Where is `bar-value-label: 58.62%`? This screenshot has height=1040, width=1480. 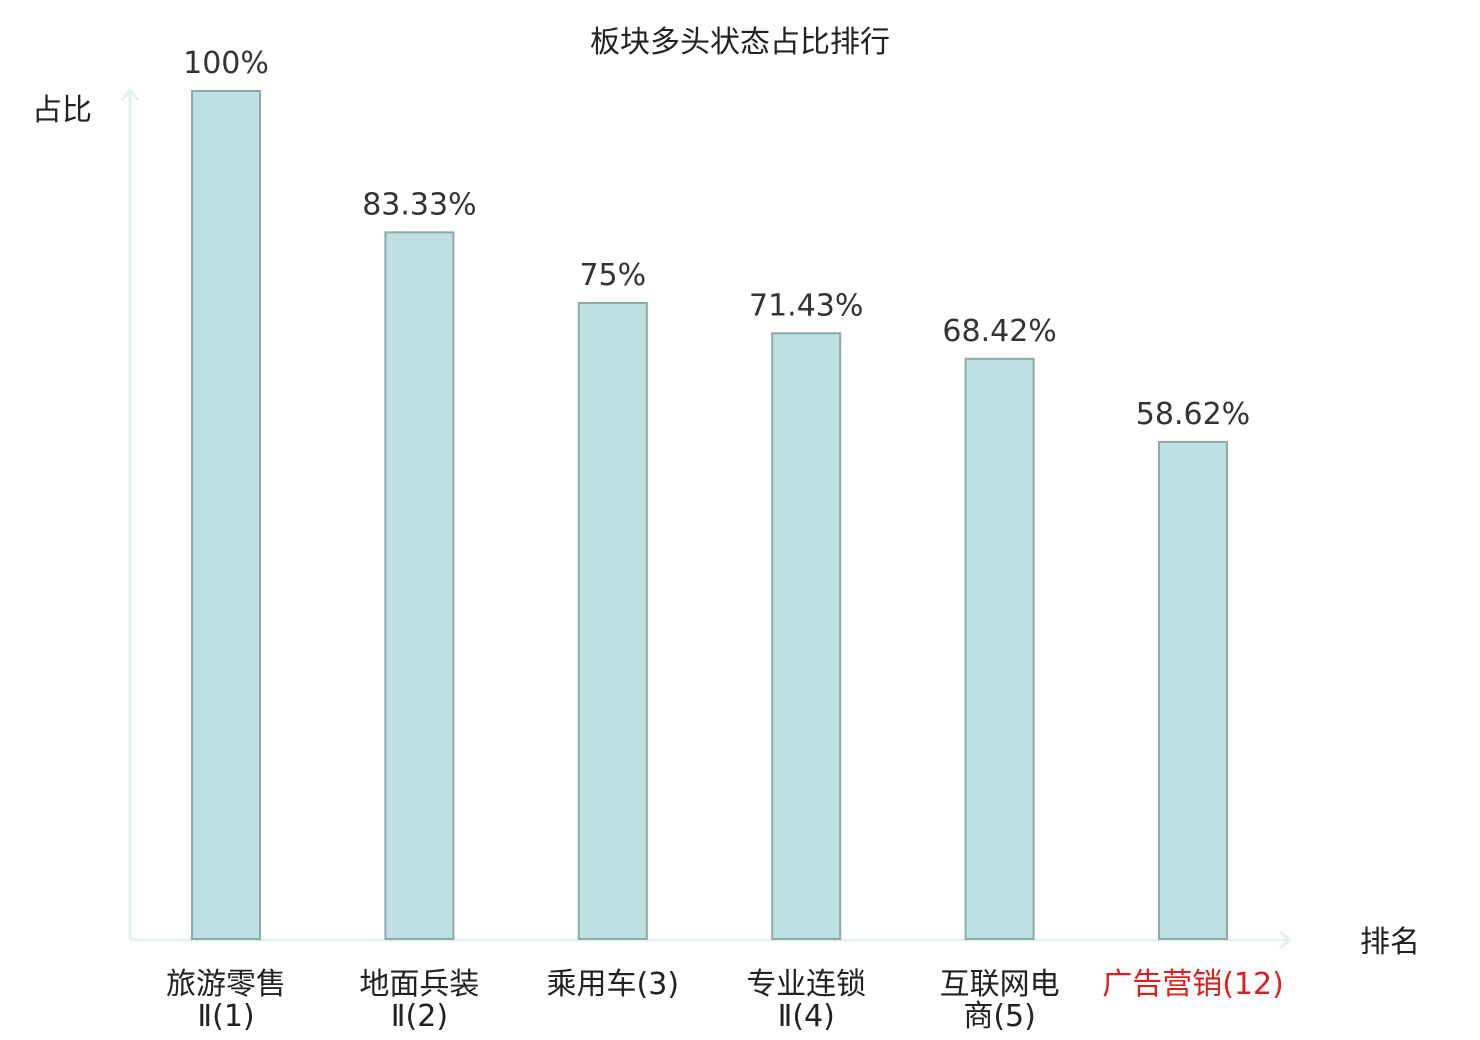
bar-value-label: 58.62% is located at coordinates (1193, 414).